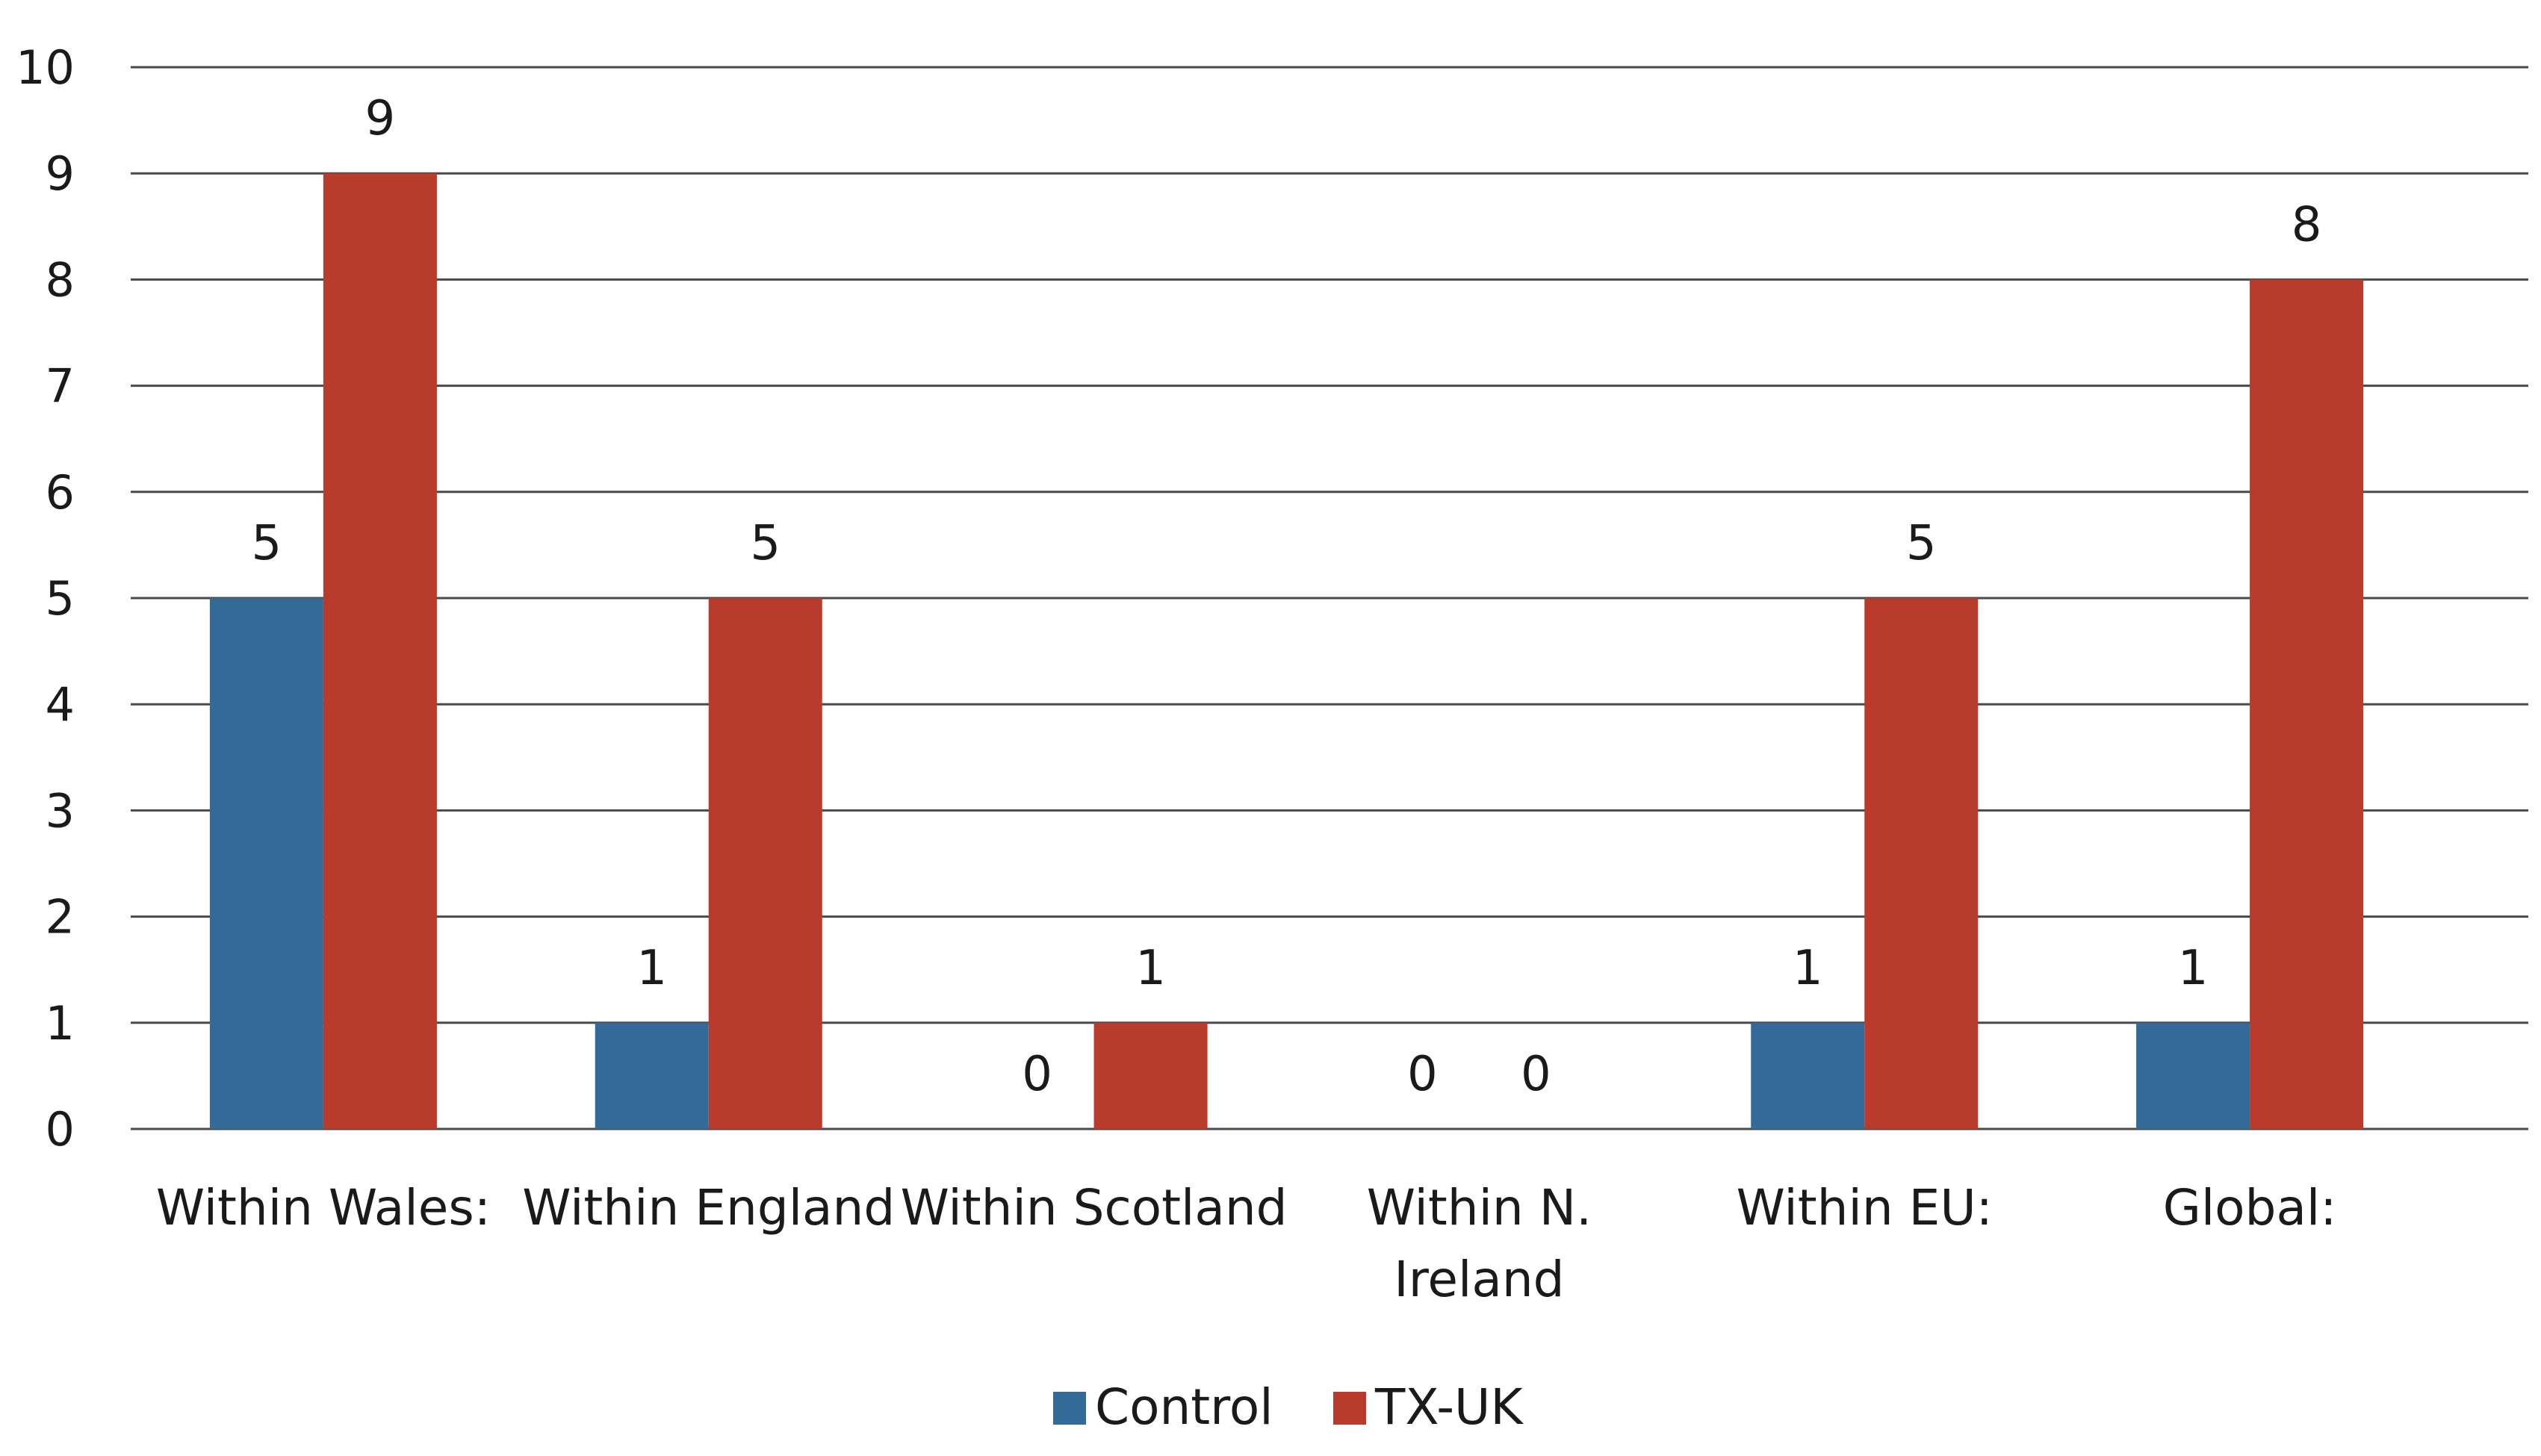 This screenshot has height=1456, width=2541. What do you see at coordinates (323, 1207) in the screenshot?
I see `x-category-label: Within Wales:` at bounding box center [323, 1207].